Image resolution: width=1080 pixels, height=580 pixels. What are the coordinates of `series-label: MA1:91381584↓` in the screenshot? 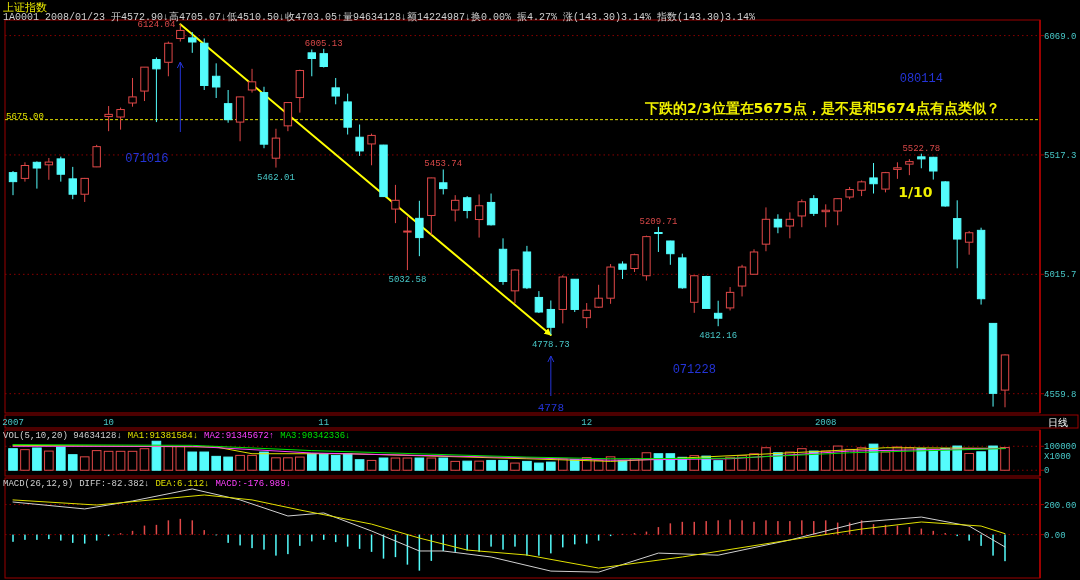 It's located at (163, 436).